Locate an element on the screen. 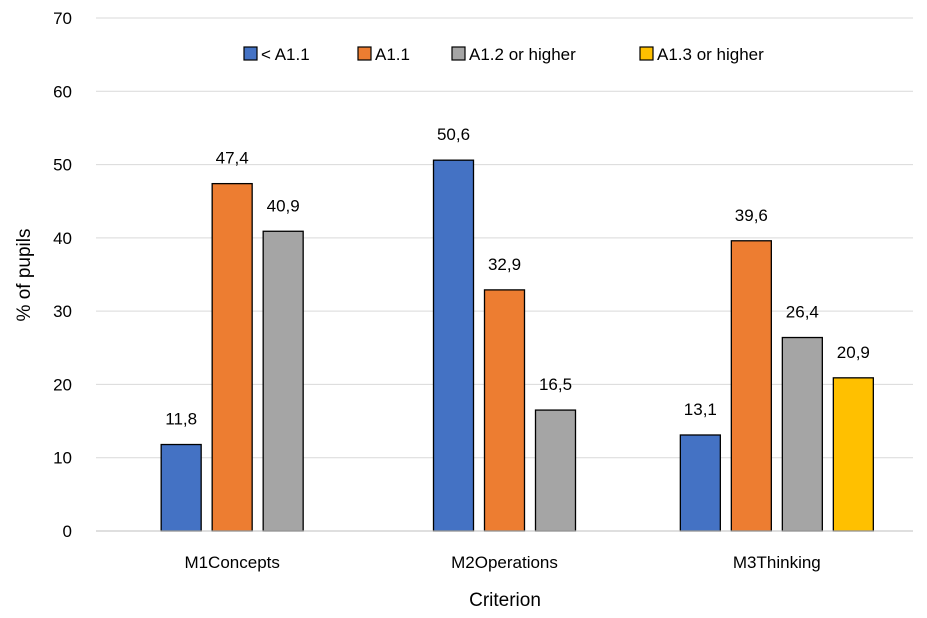  y-tick-label: 20 is located at coordinates (62, 384).